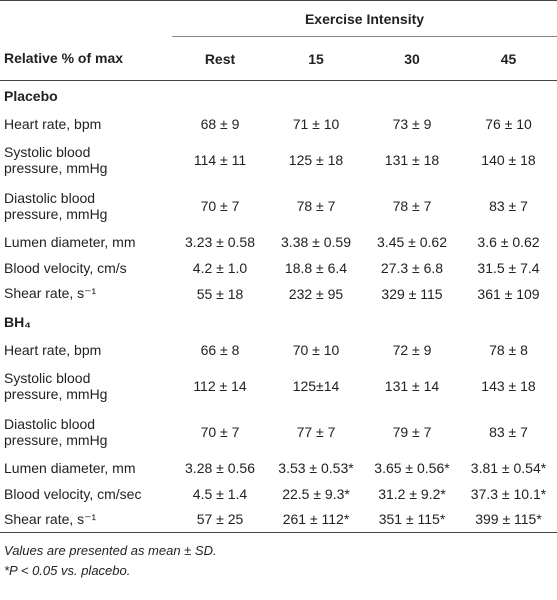 The height and width of the screenshot is (600, 557). What do you see at coordinates (508, 519) in the screenshot?
I see `data-cell: 399 ± 115*` at bounding box center [508, 519].